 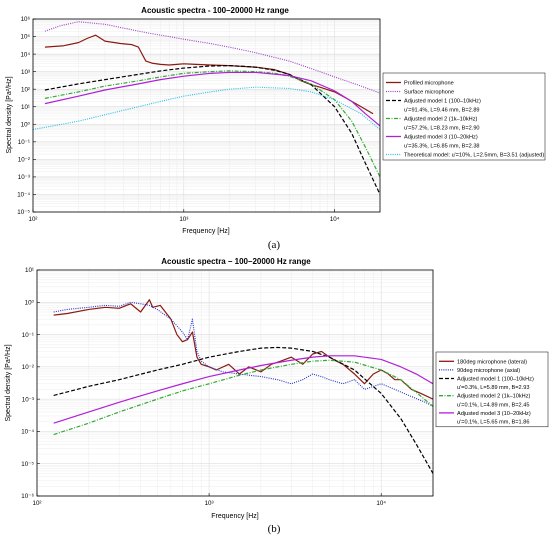 What do you see at coordinates (429, 84) in the screenshot?
I see `legend-label: Profiled microphone` at bounding box center [429, 84].